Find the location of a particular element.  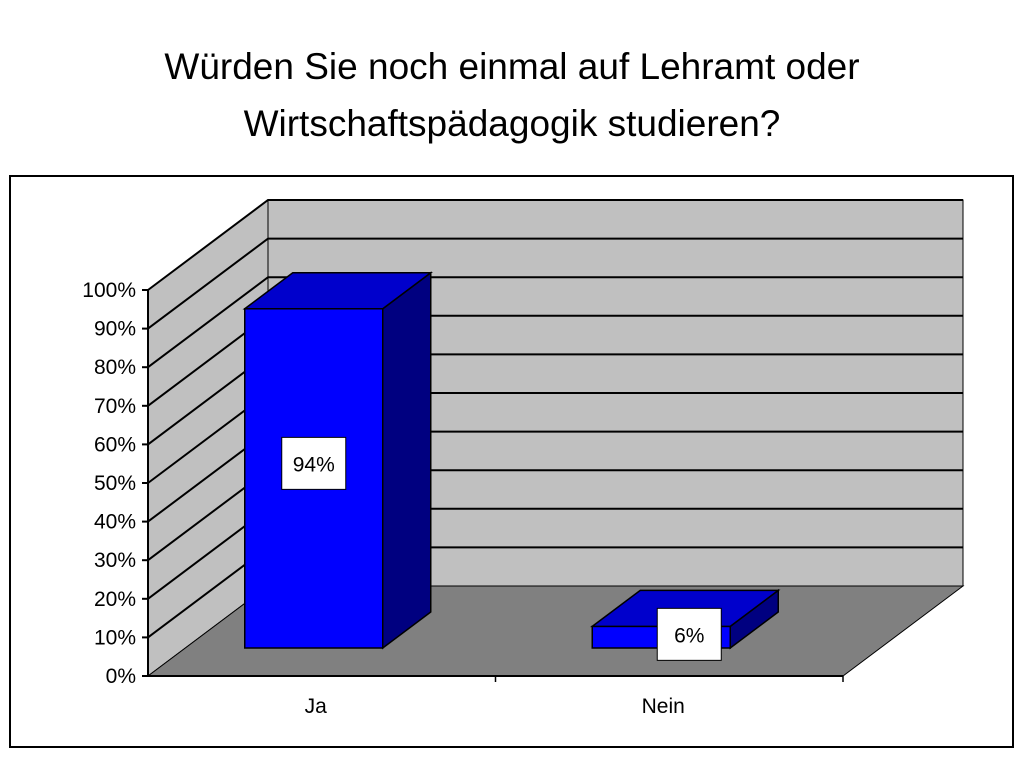

title-line-2: Wirtschaftspädagogik studieren? is located at coordinates (512, 123).